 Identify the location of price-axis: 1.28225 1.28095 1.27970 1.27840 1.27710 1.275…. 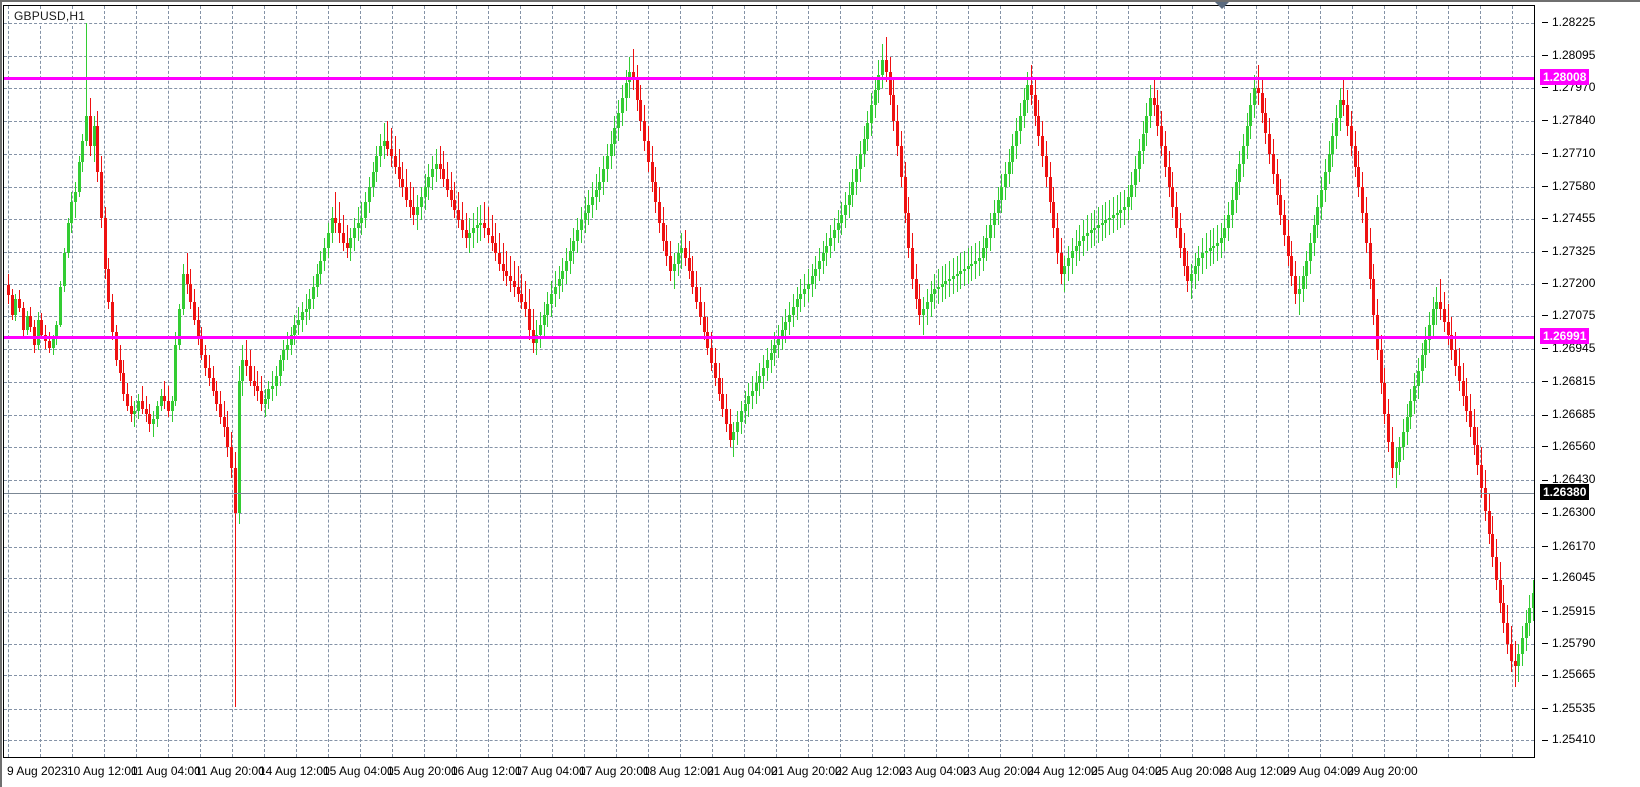
(1586, 381).